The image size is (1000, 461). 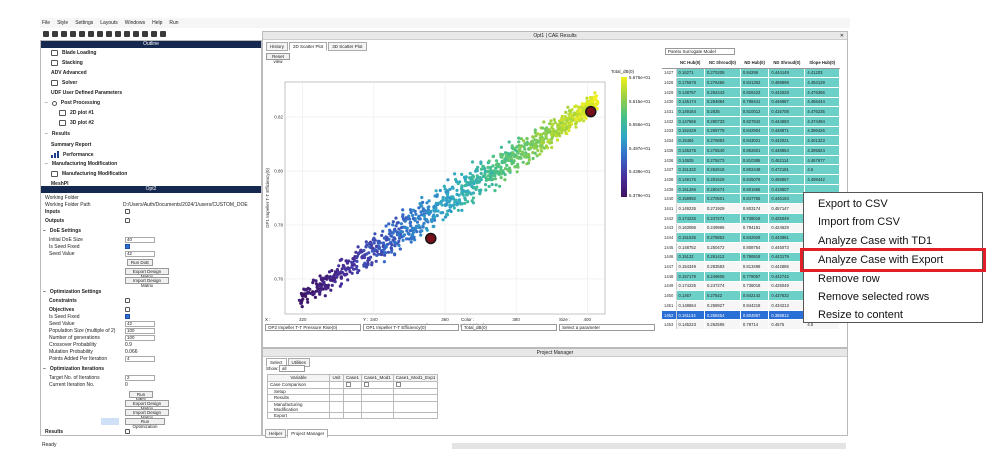 I want to click on menu-settings: Settings, so click(x=84, y=23).